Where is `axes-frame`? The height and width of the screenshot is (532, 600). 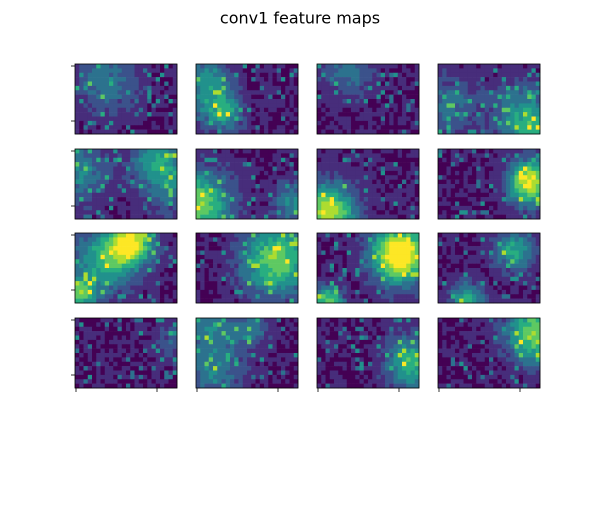
axes-frame is located at coordinates (489, 184).